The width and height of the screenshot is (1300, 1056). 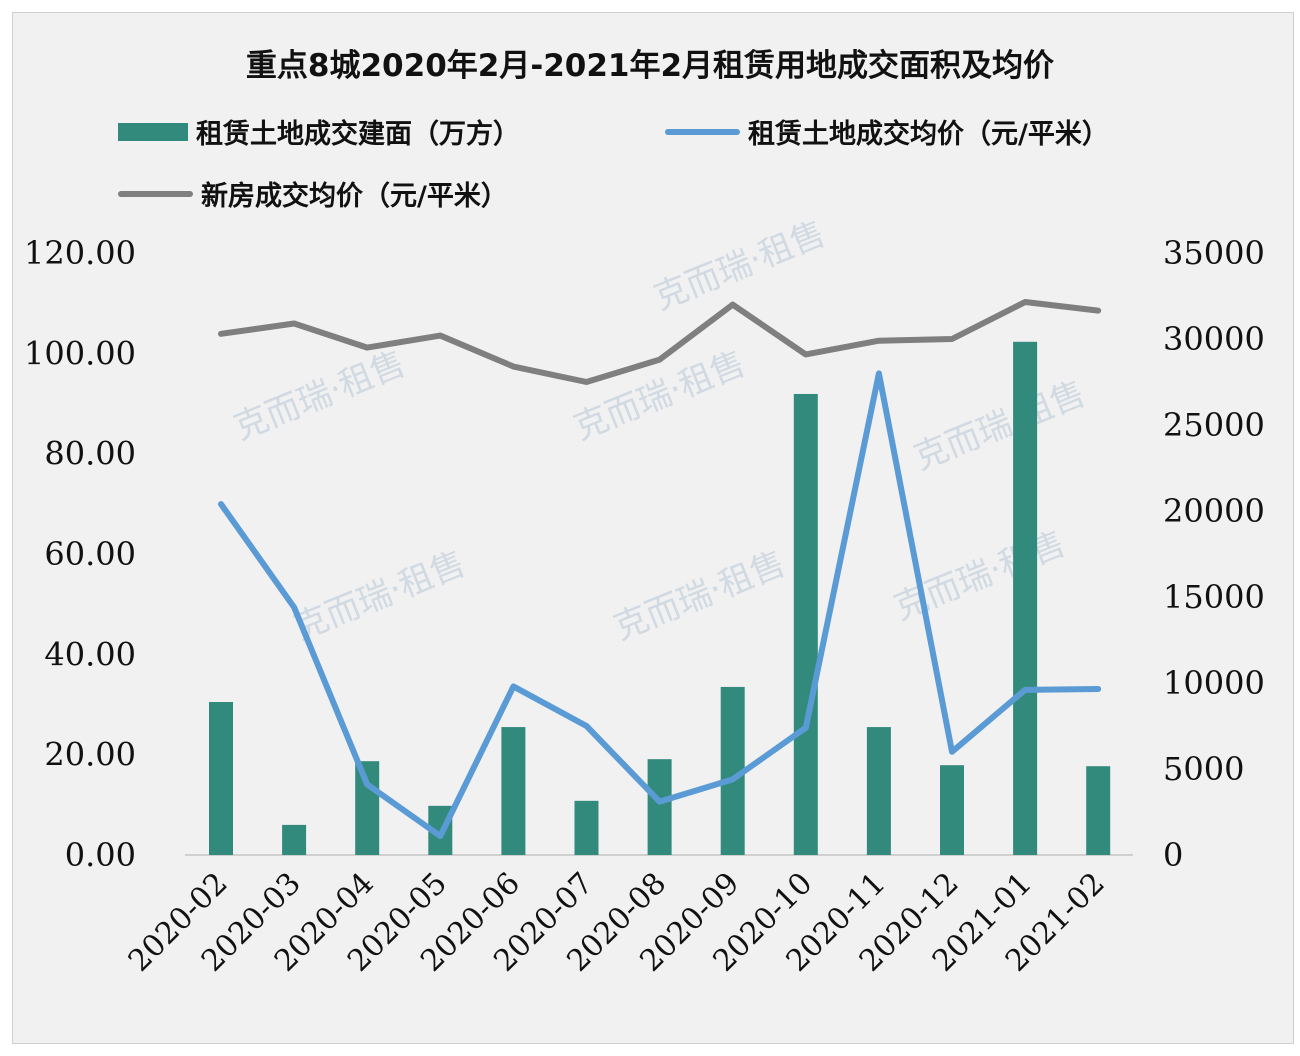 I want to click on left-tick-label: 20.00, so click(x=90, y=755).